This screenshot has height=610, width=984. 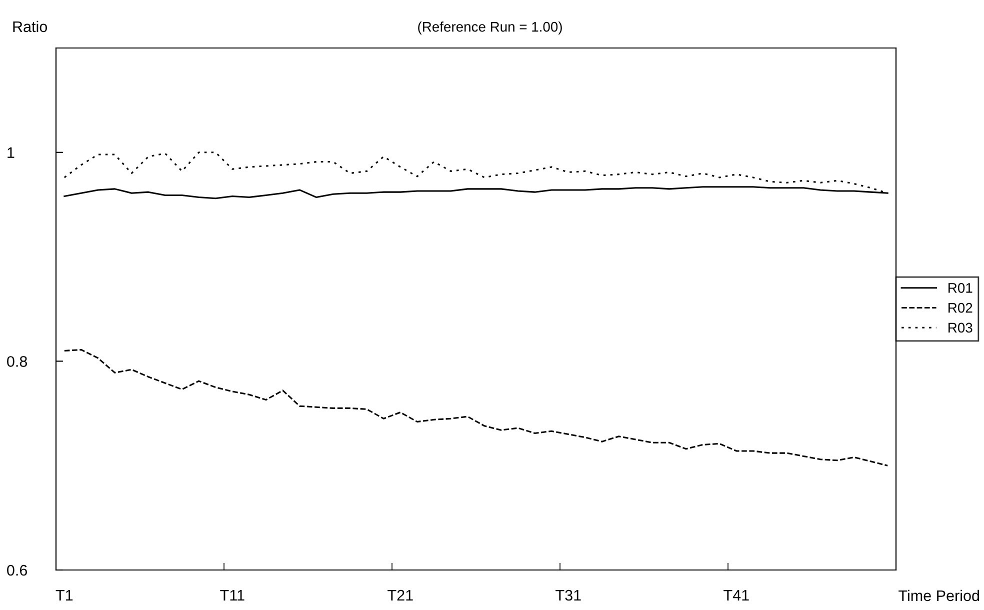 I want to click on x-tick-label: T21, so click(x=400, y=595).